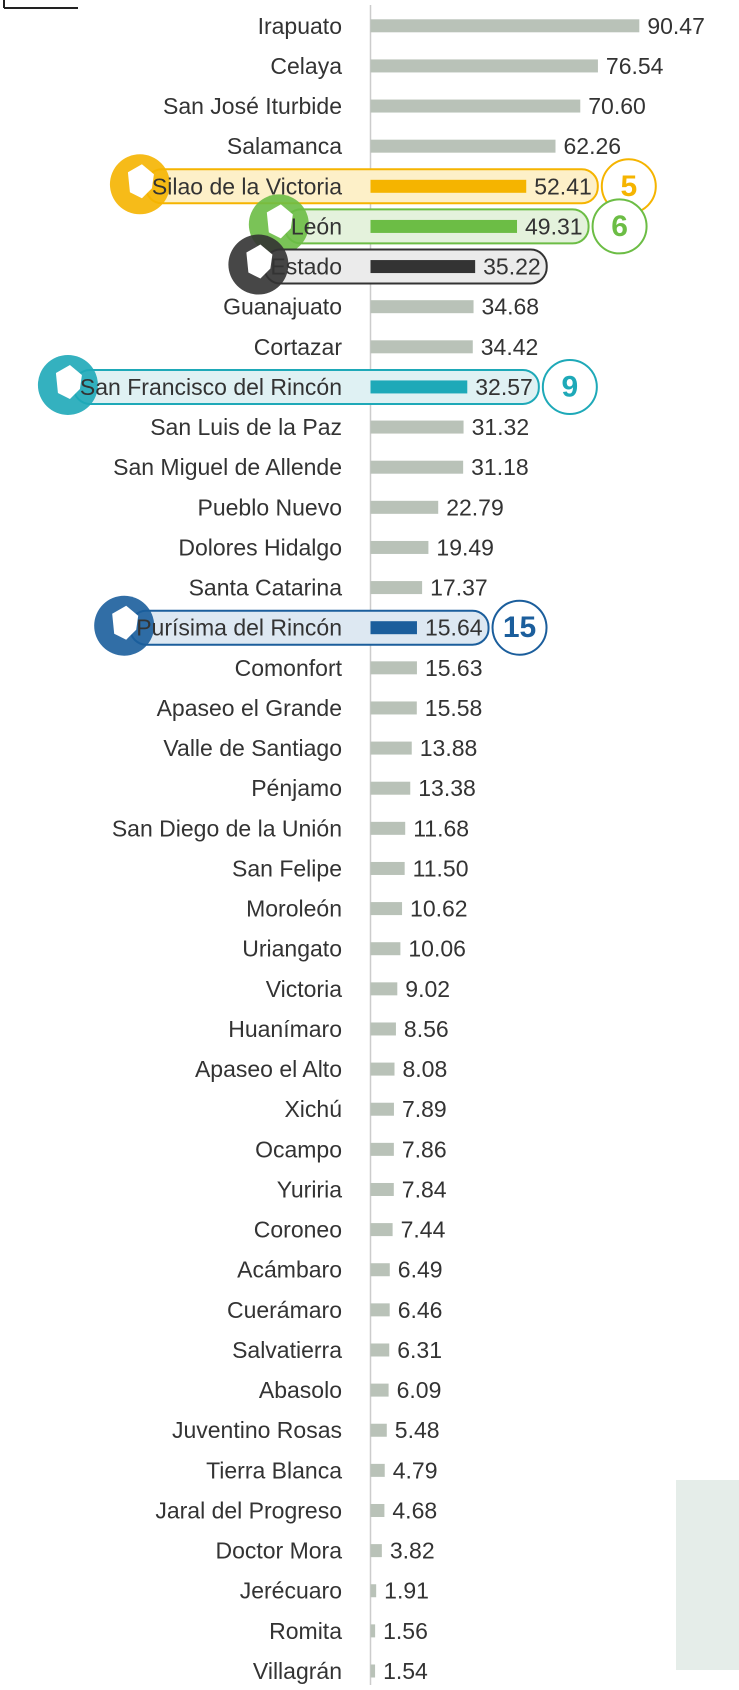 The width and height of the screenshot is (739, 1690). What do you see at coordinates (305, 1631) in the screenshot?
I see `category-label: Romita` at bounding box center [305, 1631].